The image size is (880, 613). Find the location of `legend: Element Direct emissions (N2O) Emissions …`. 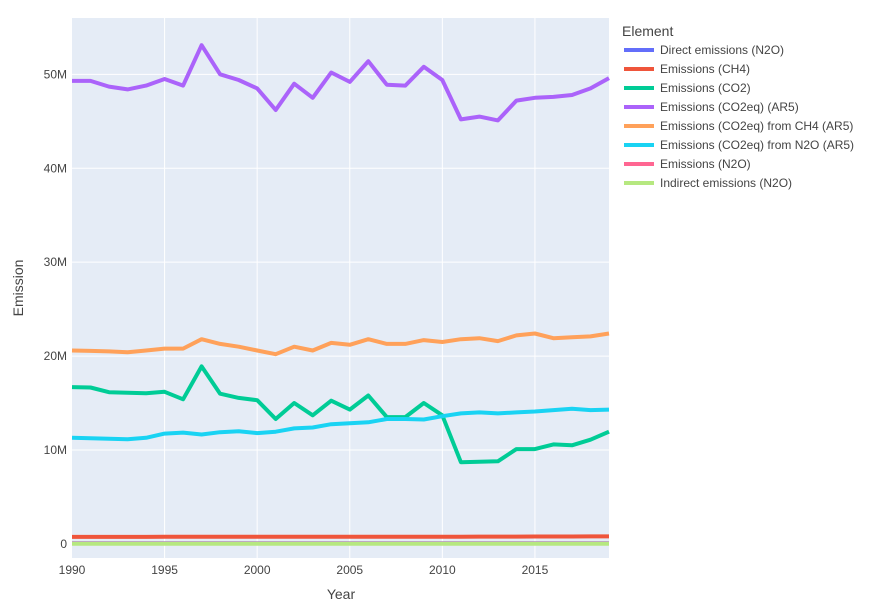

legend: Element Direct emissions (N2O) Emissions … is located at coordinates (738, 106).